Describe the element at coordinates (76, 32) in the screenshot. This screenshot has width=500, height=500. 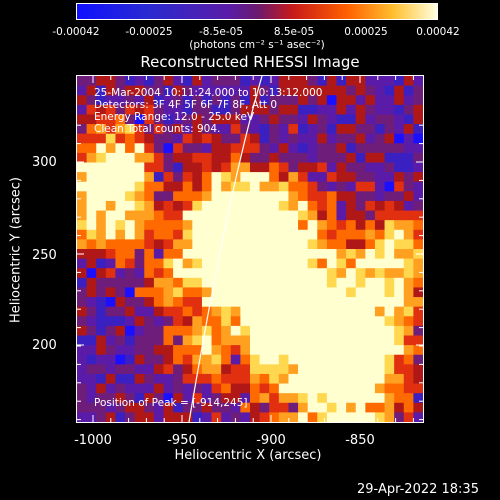
I see `colorbar-tick-label: -0.00042` at that location.